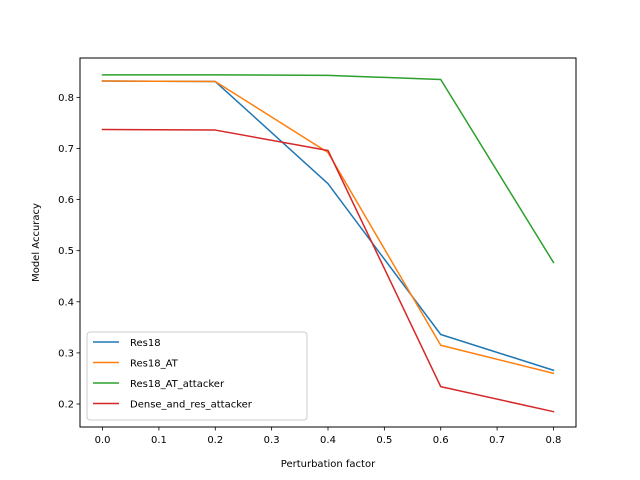 The height and width of the screenshot is (480, 640). What do you see at coordinates (36, 242) in the screenshot?
I see `y-axis-label: Model Accuracy` at bounding box center [36, 242].